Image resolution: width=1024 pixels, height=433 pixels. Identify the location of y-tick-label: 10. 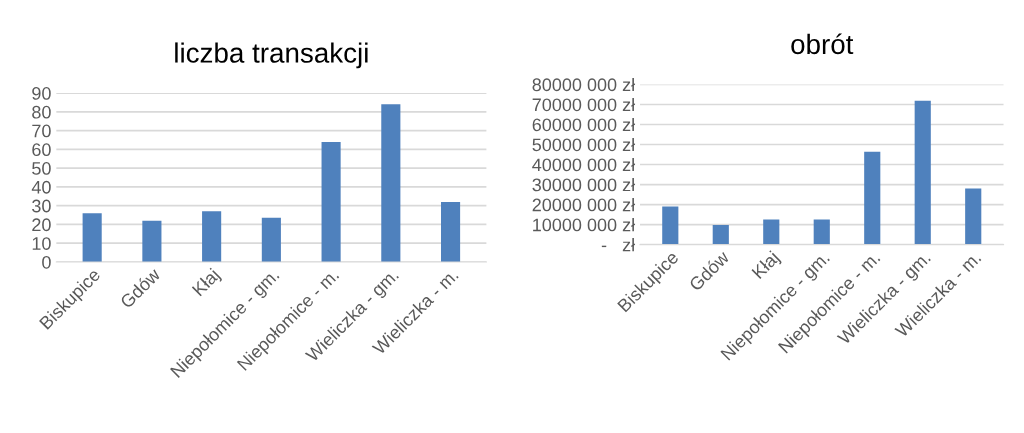
(41, 243).